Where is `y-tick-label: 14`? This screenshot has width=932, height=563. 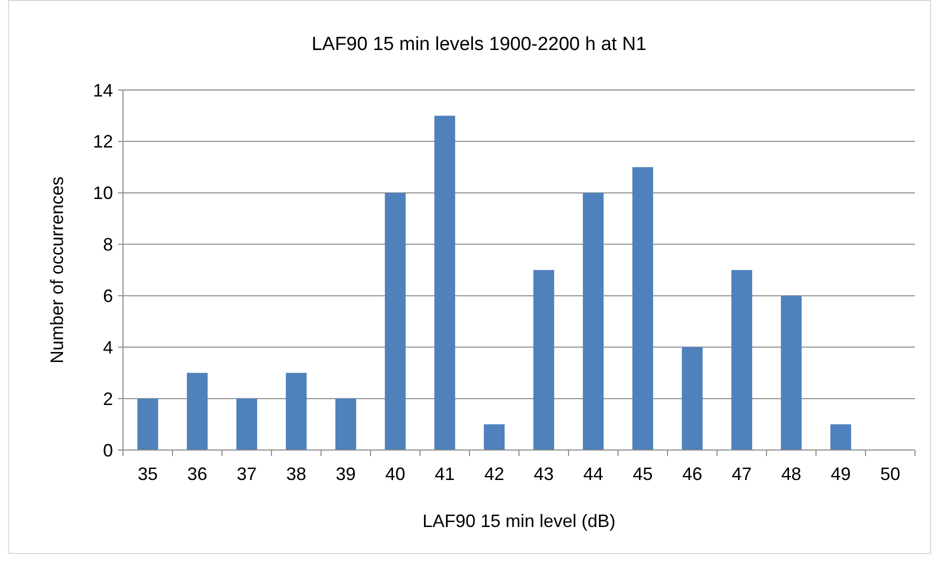
y-tick-label: 14 is located at coordinates (102, 90).